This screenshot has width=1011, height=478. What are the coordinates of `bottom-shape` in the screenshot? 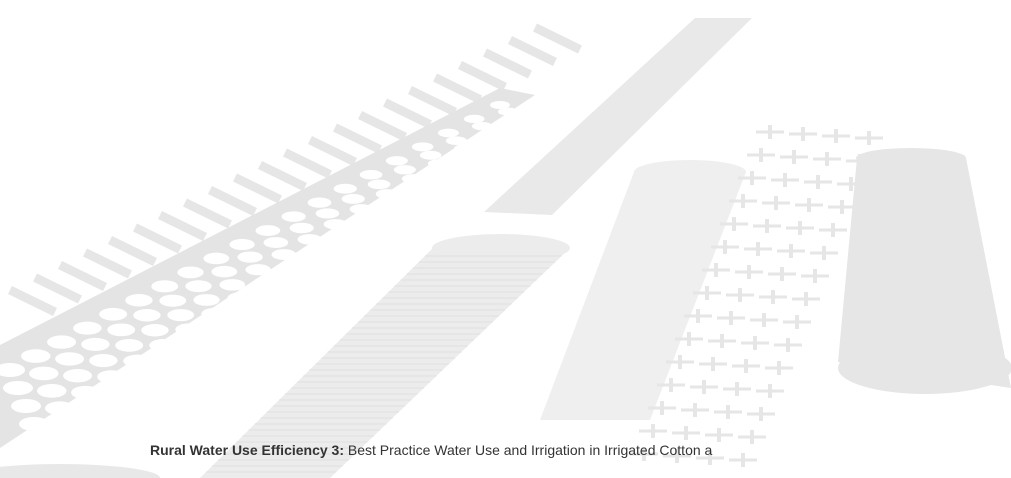 It's located at (80, 471).